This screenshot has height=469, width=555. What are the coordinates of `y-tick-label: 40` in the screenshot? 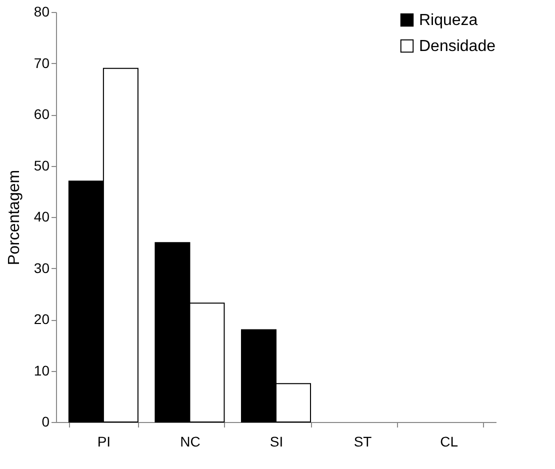 It's located at (42, 216).